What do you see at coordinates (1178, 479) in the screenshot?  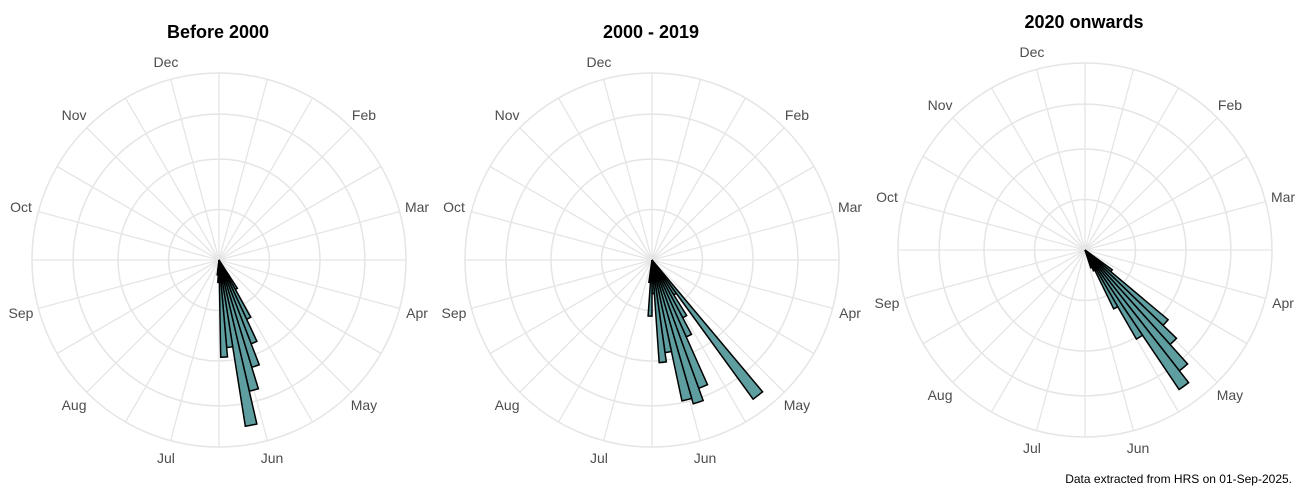 I see `data-source-caption: Data extracted from HRS on 01-Sep-2025.` at bounding box center [1178, 479].